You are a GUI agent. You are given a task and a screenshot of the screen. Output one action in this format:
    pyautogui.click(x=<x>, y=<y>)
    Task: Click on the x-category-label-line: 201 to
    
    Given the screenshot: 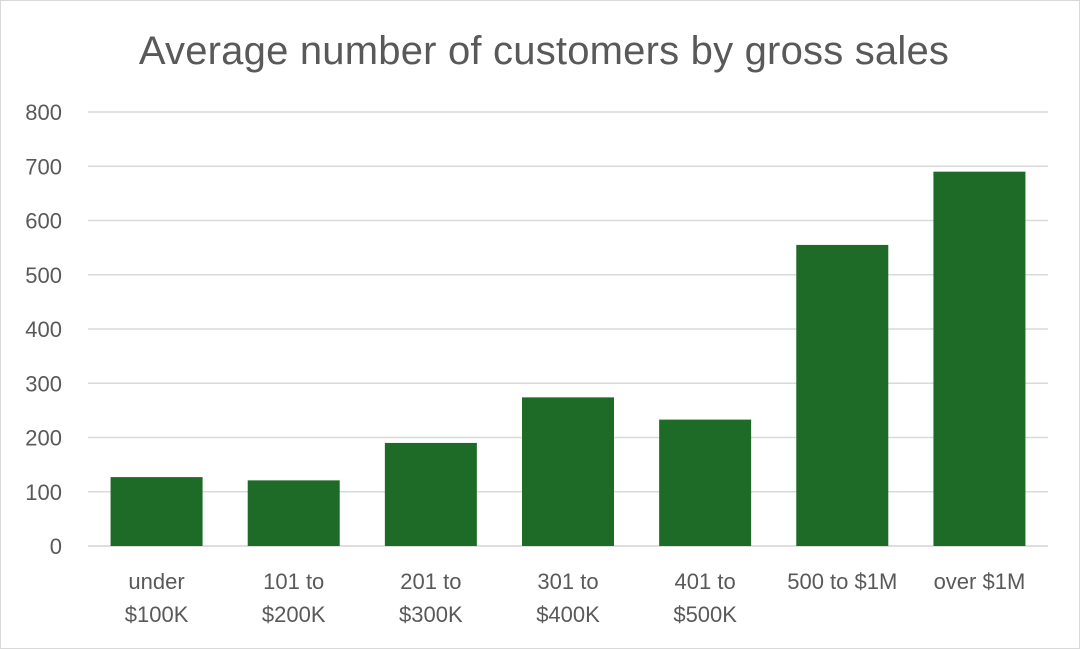 What is the action you would take?
    pyautogui.click(x=430, y=581)
    